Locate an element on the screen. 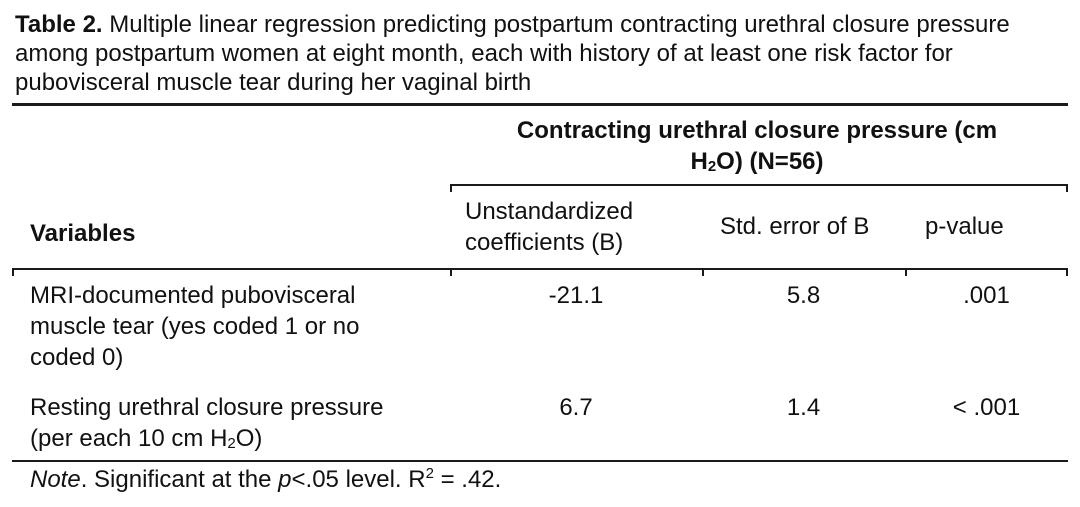 This screenshot has height=507, width=1080. header-variables: Variables is located at coordinates (83, 233).